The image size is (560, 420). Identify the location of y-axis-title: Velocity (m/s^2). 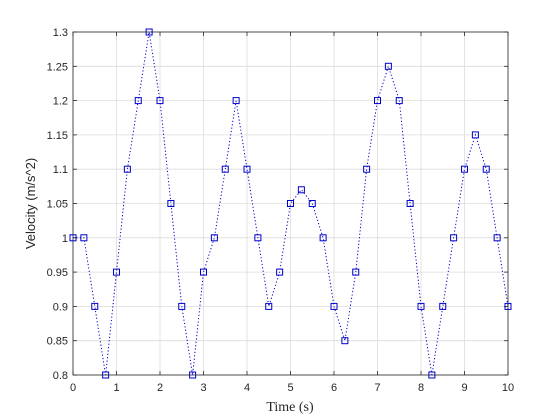
(30, 203).